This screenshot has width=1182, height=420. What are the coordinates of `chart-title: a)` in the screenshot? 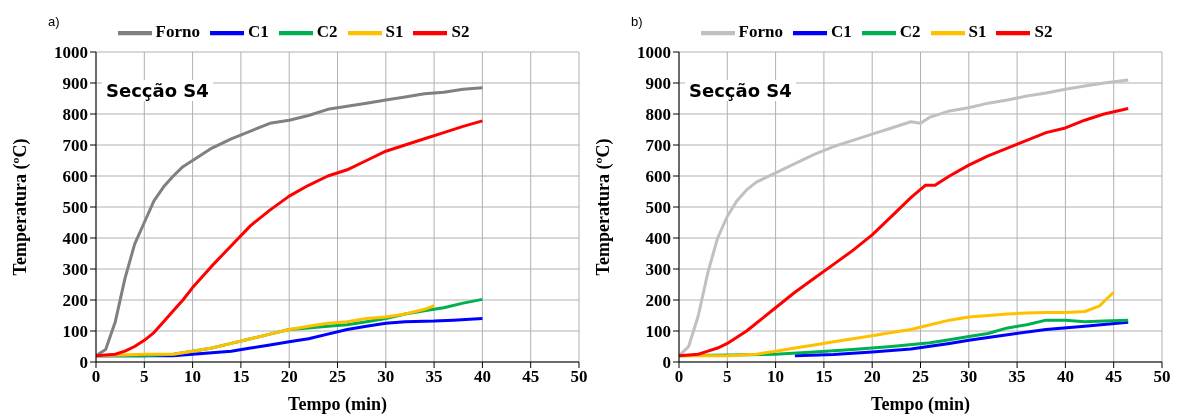 It's located at (54, 21).